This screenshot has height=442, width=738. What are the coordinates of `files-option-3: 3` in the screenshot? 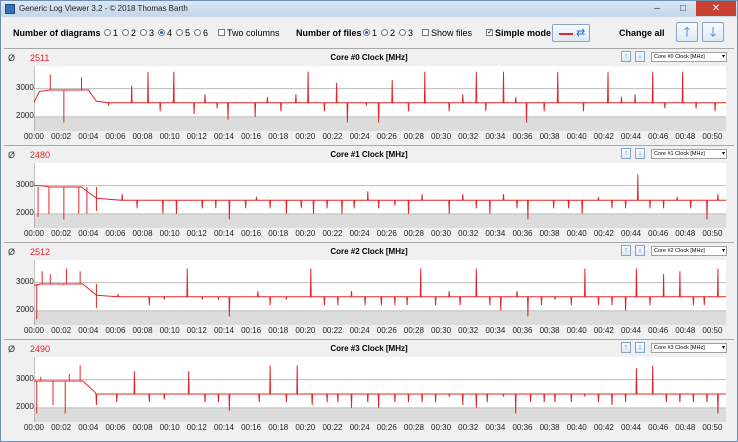 It's located at (411, 33).